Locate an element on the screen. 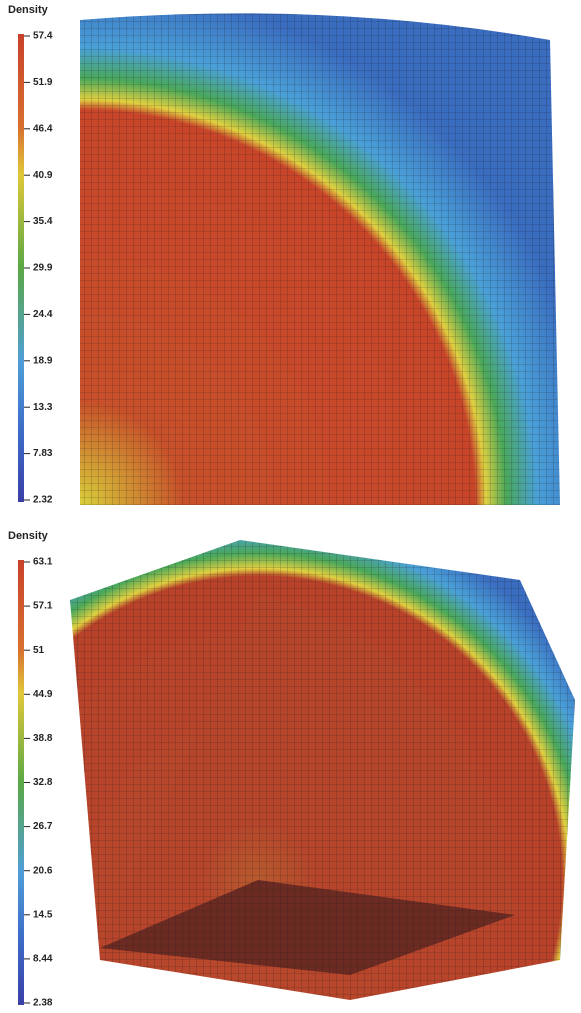  tick-label: 38.8 is located at coordinates (43, 738).